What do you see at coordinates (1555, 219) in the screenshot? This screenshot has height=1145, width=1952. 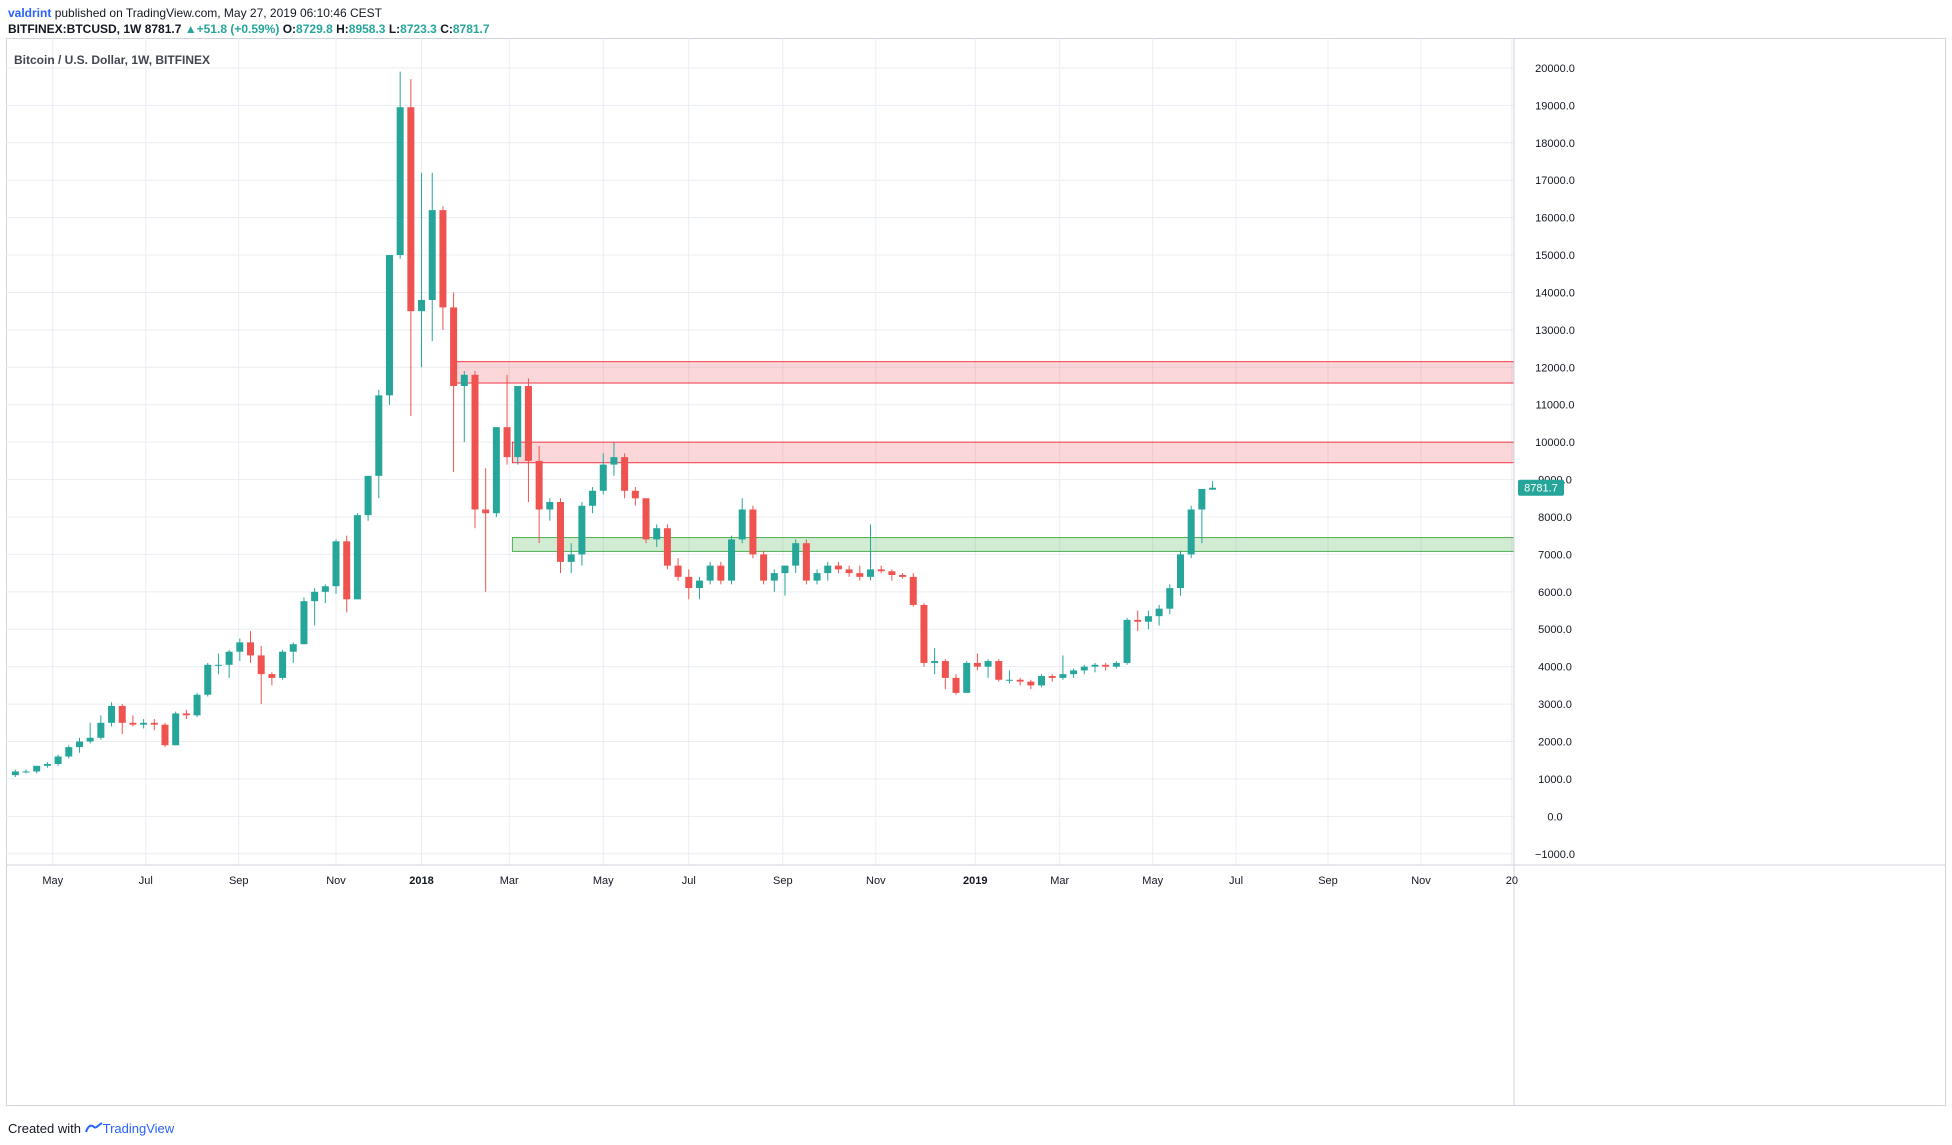 I see `price-tick-label: 16000.0` at bounding box center [1555, 219].